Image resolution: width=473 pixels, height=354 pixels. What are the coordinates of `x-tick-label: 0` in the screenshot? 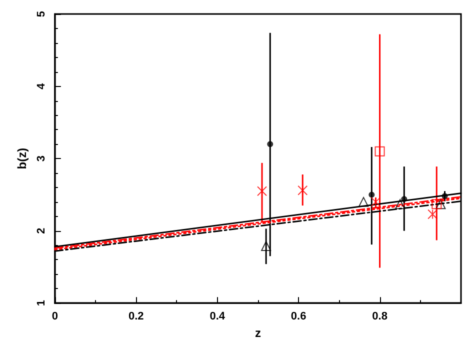 It's located at (55, 316).